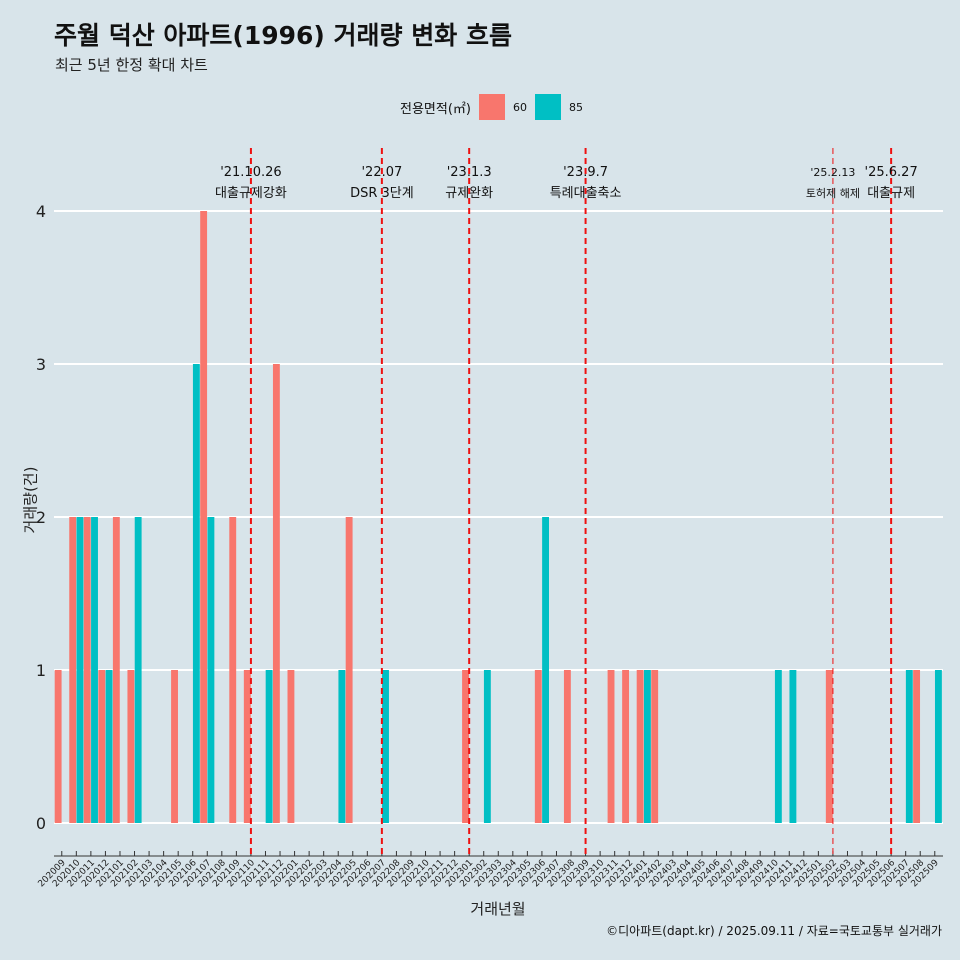  I want to click on x-axis-label: 거래년월, so click(498, 909).